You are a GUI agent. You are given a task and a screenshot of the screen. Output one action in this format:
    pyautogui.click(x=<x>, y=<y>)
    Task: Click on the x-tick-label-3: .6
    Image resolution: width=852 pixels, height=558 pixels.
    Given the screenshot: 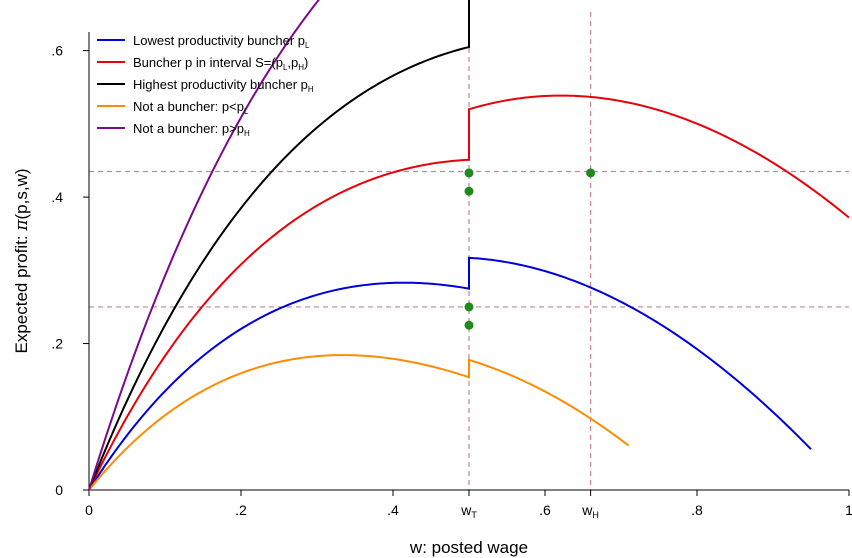 What is the action you would take?
    pyautogui.click(x=545, y=510)
    